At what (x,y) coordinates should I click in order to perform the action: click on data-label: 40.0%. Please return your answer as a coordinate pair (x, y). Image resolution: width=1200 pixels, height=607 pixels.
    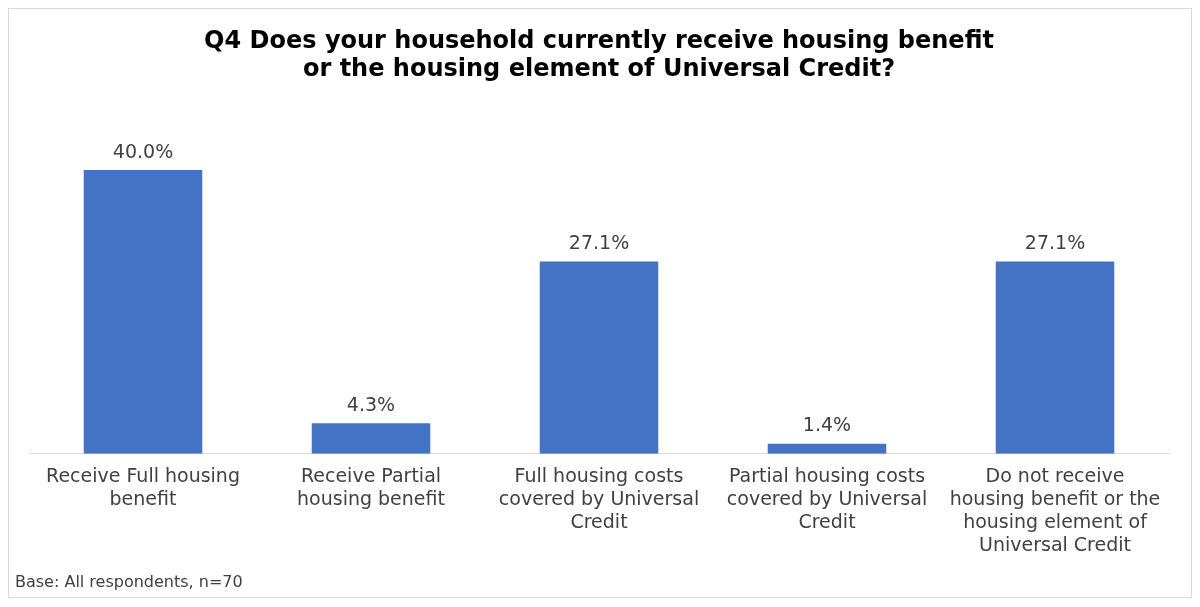
    Looking at the image, I should click on (143, 150).